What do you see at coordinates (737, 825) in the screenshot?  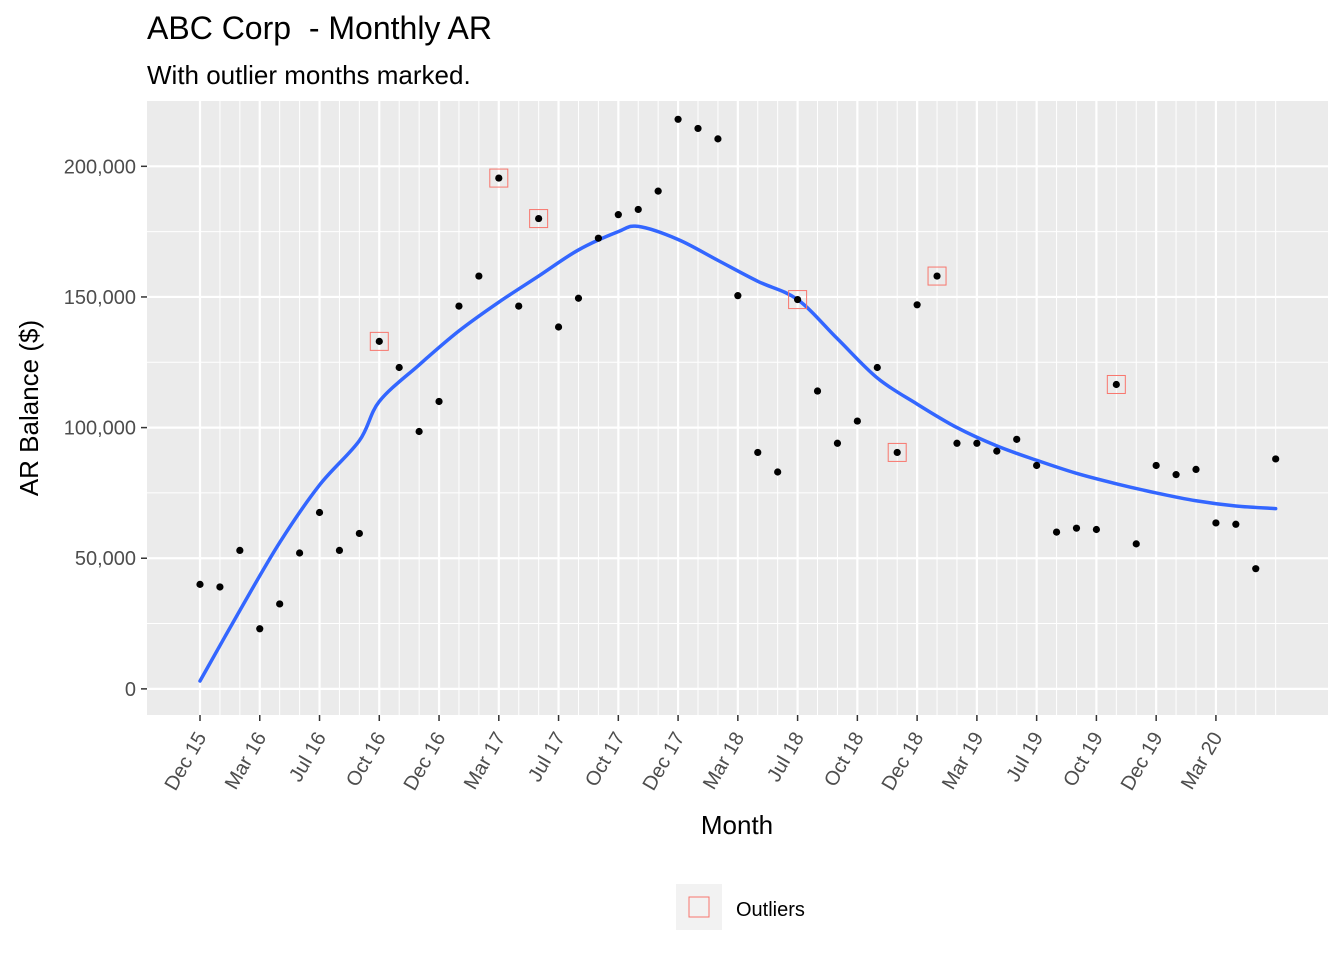 I see `x-axis-title: Month` at bounding box center [737, 825].